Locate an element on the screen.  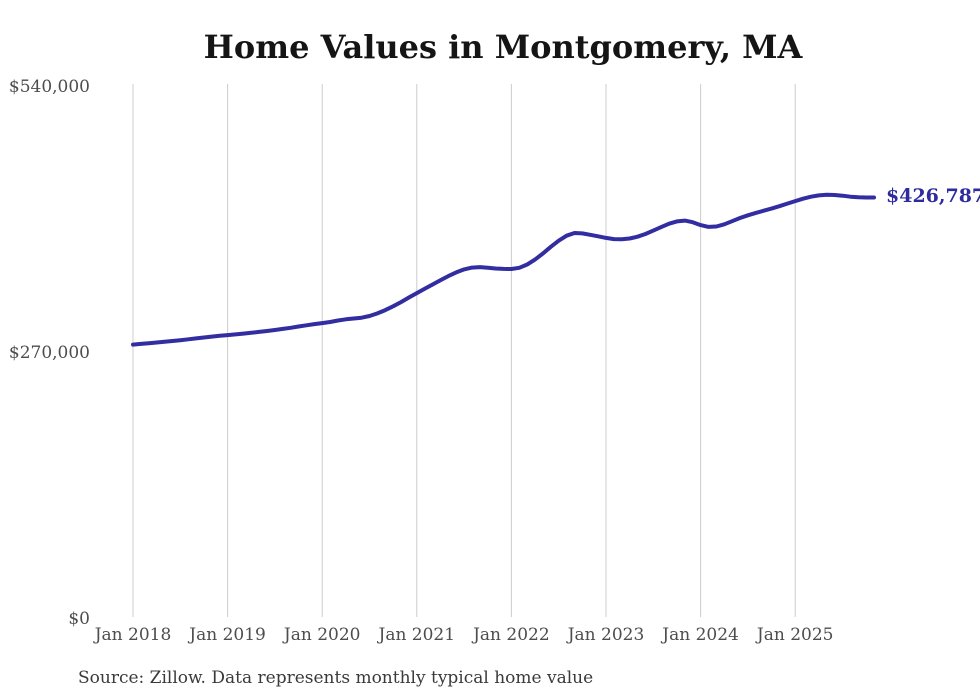
y-tick-label: $540,000 is located at coordinates (49, 87).